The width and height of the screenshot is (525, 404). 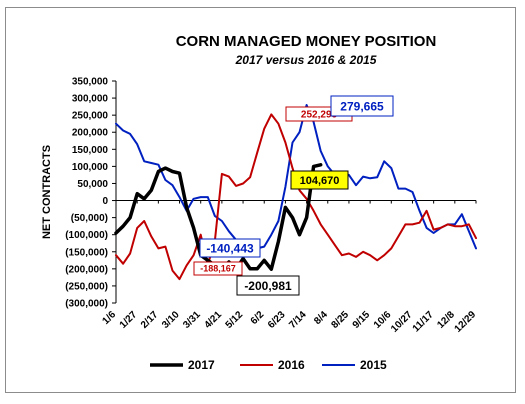 What do you see at coordinates (268, 365) in the screenshot?
I see `legend: 2017 2016 2015` at bounding box center [268, 365].